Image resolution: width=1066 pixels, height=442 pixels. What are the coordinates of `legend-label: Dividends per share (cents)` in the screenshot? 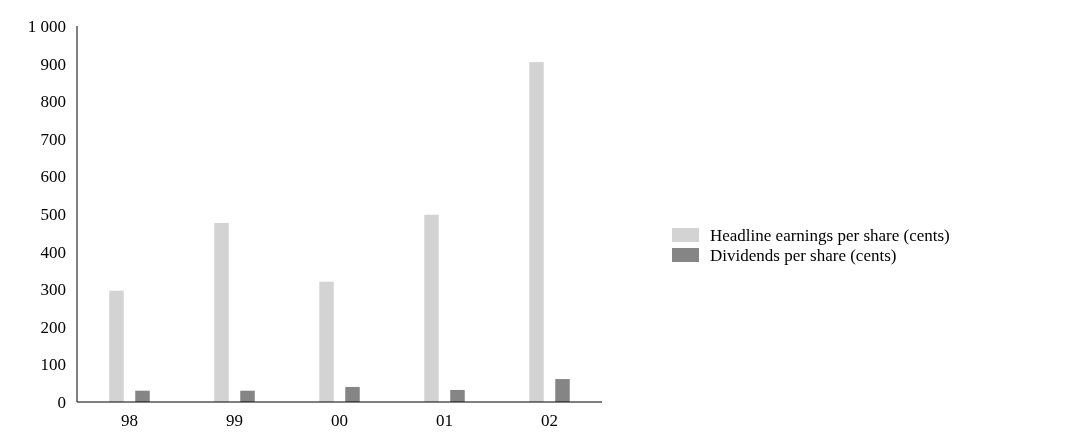 It's located at (803, 255).